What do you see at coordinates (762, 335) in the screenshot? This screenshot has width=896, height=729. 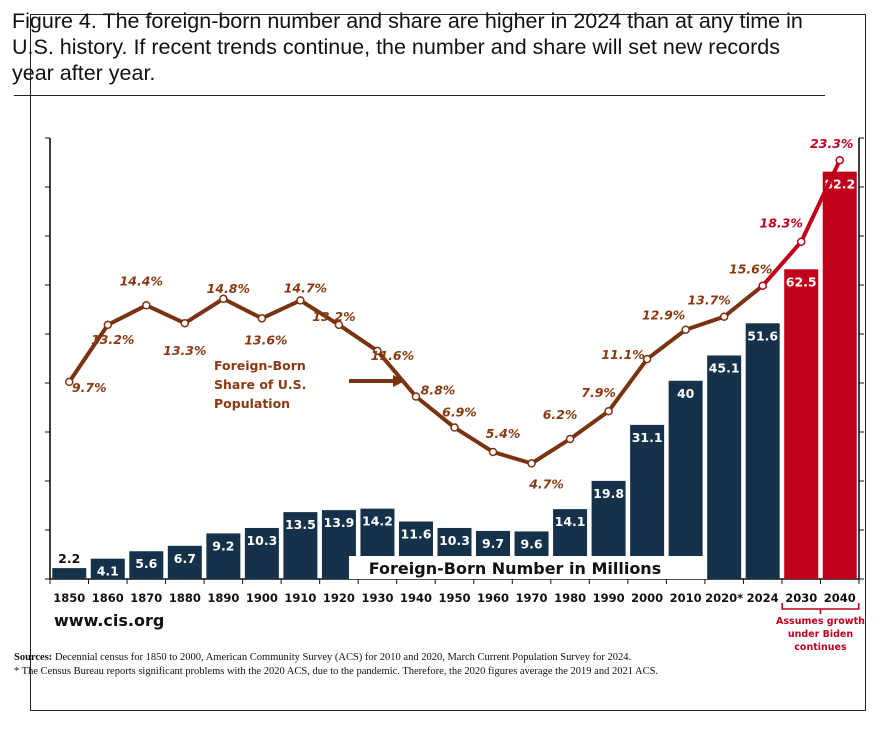 I see `bar-label-2024: 51.6` at bounding box center [762, 335].